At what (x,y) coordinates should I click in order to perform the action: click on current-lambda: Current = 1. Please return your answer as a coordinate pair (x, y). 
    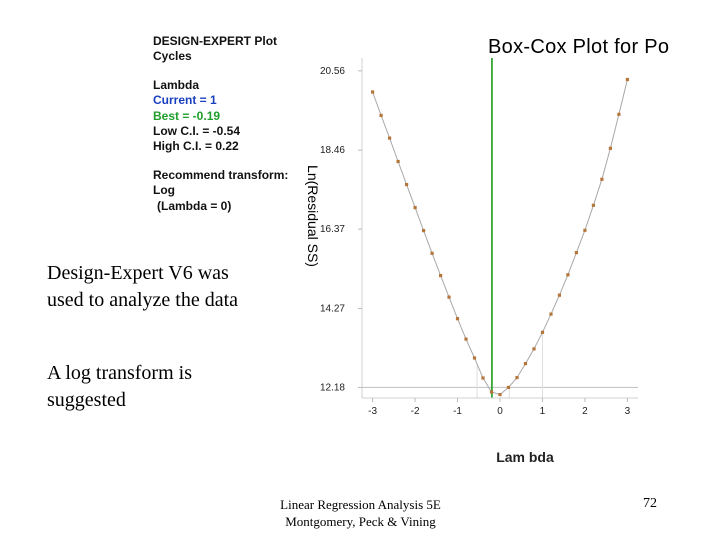
    Looking at the image, I should click on (185, 100).